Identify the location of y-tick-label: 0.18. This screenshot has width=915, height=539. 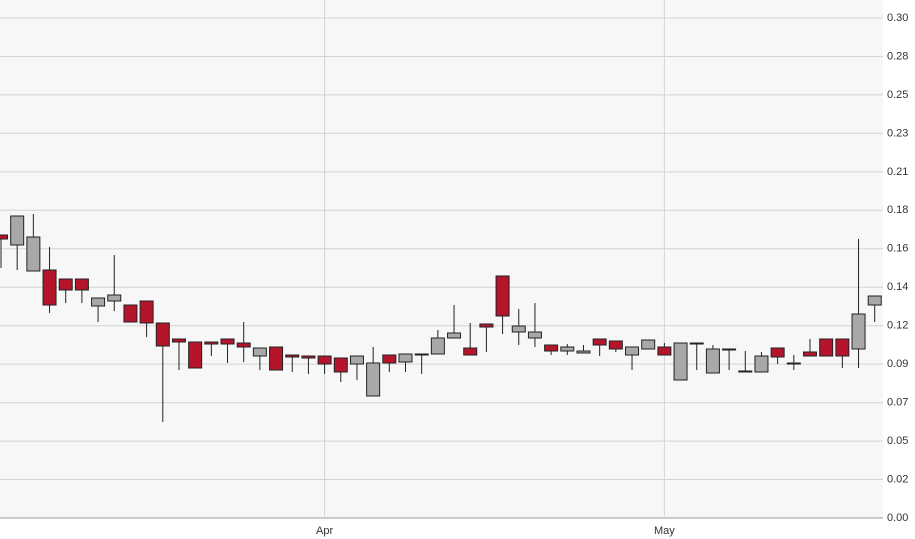
(897, 210).